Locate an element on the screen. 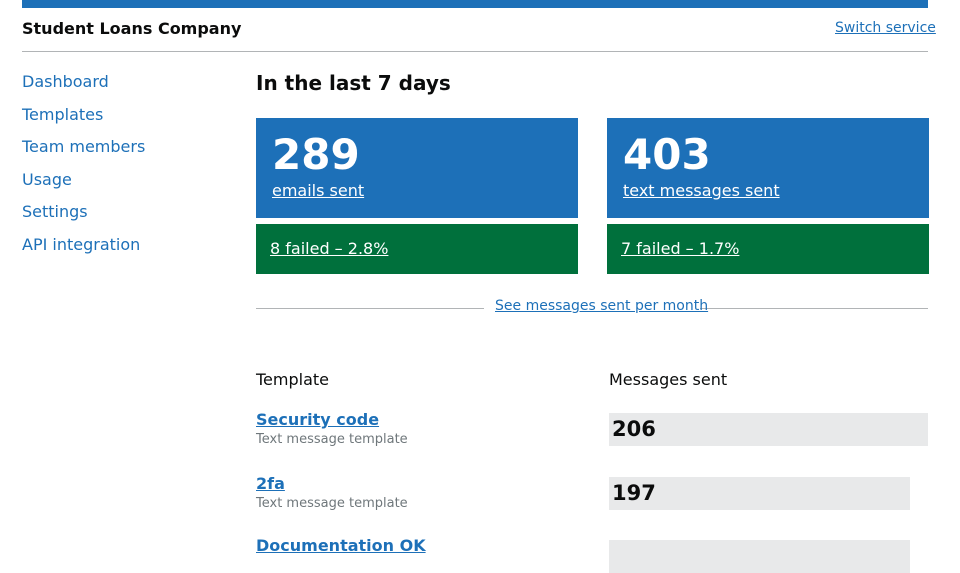  usage-bar: 206 is located at coordinates (768, 429).